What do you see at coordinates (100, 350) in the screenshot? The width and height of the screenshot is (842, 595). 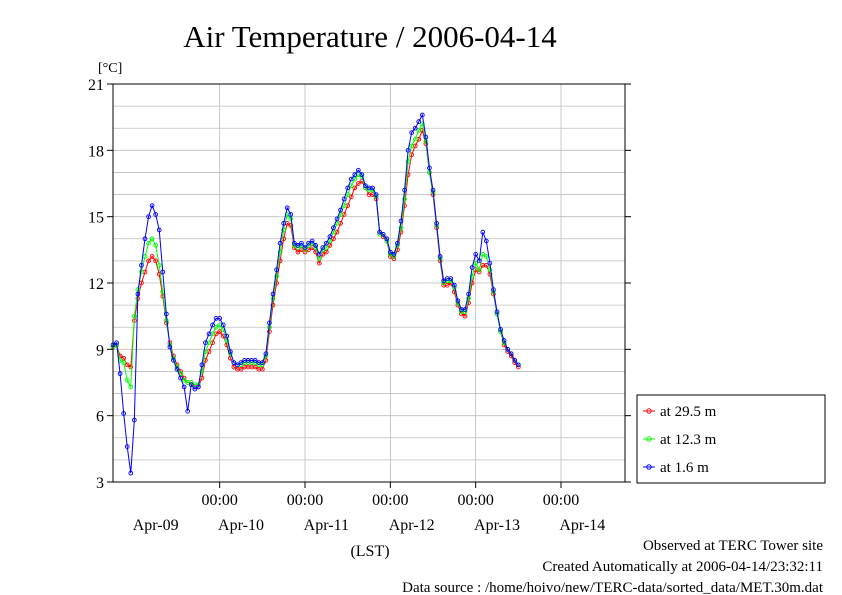 I see `y-tick-label: 9` at bounding box center [100, 350].